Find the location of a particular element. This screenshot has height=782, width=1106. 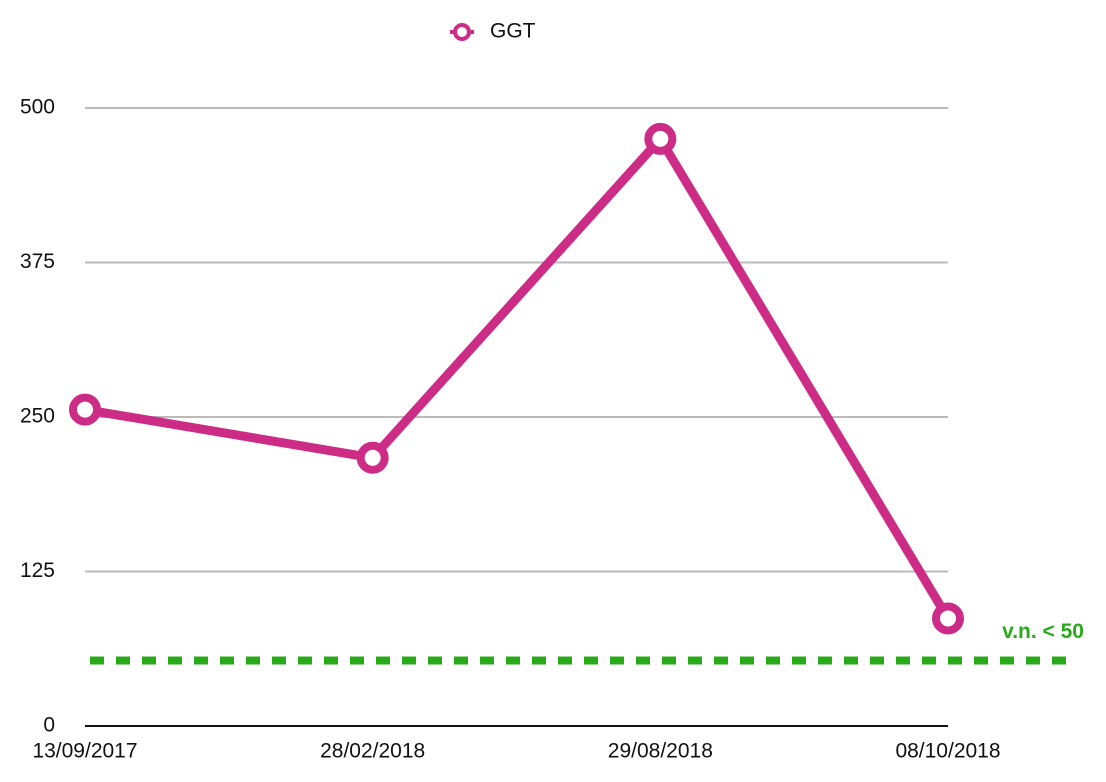

y-tick-label: 0 is located at coordinates (49, 725).